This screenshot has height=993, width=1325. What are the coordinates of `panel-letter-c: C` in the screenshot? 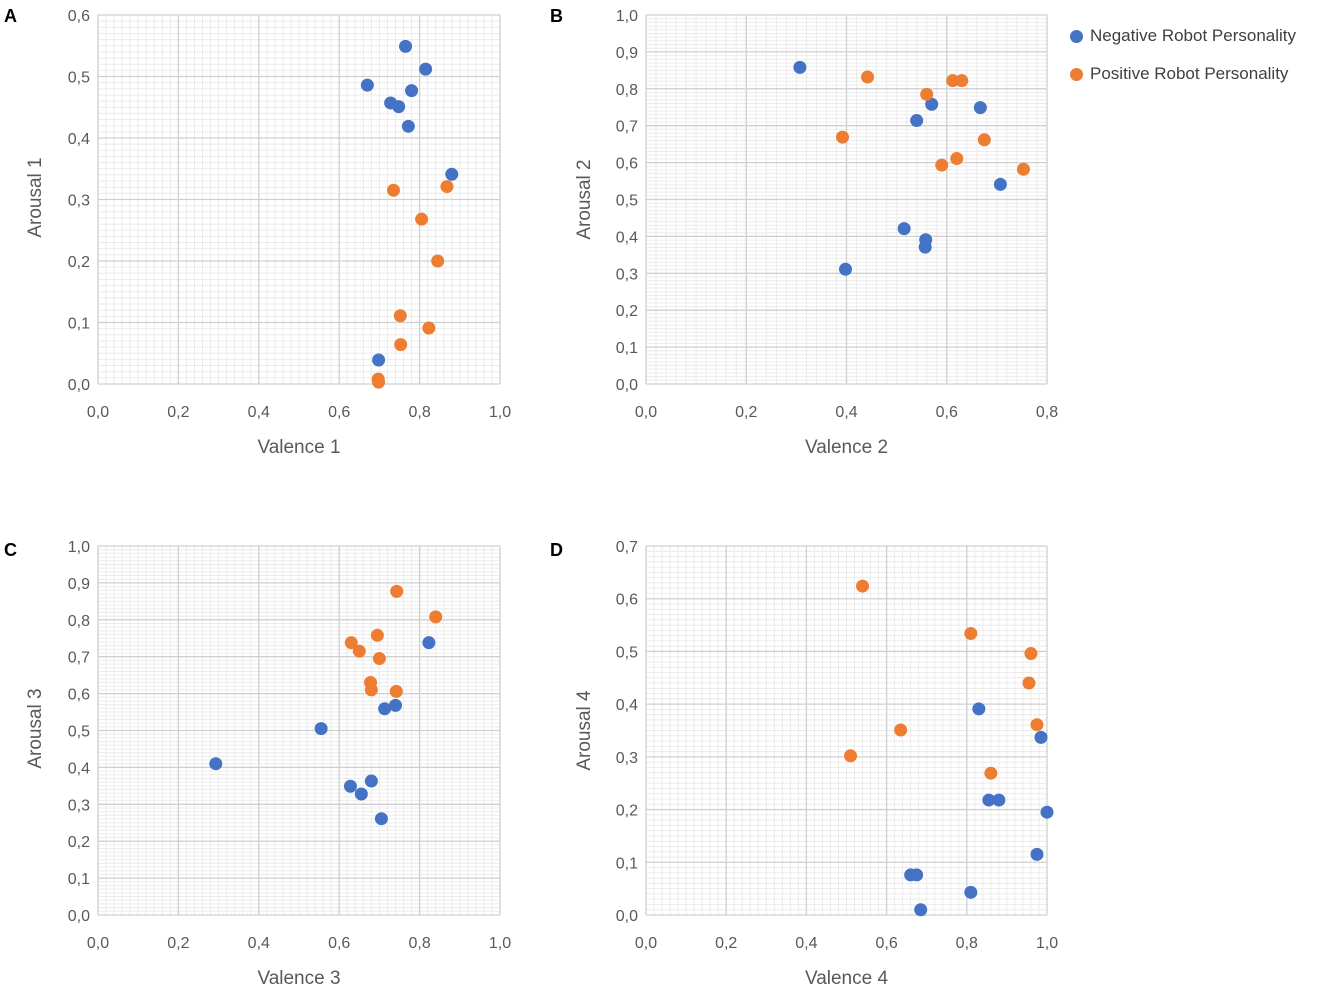 It's located at (10, 550).